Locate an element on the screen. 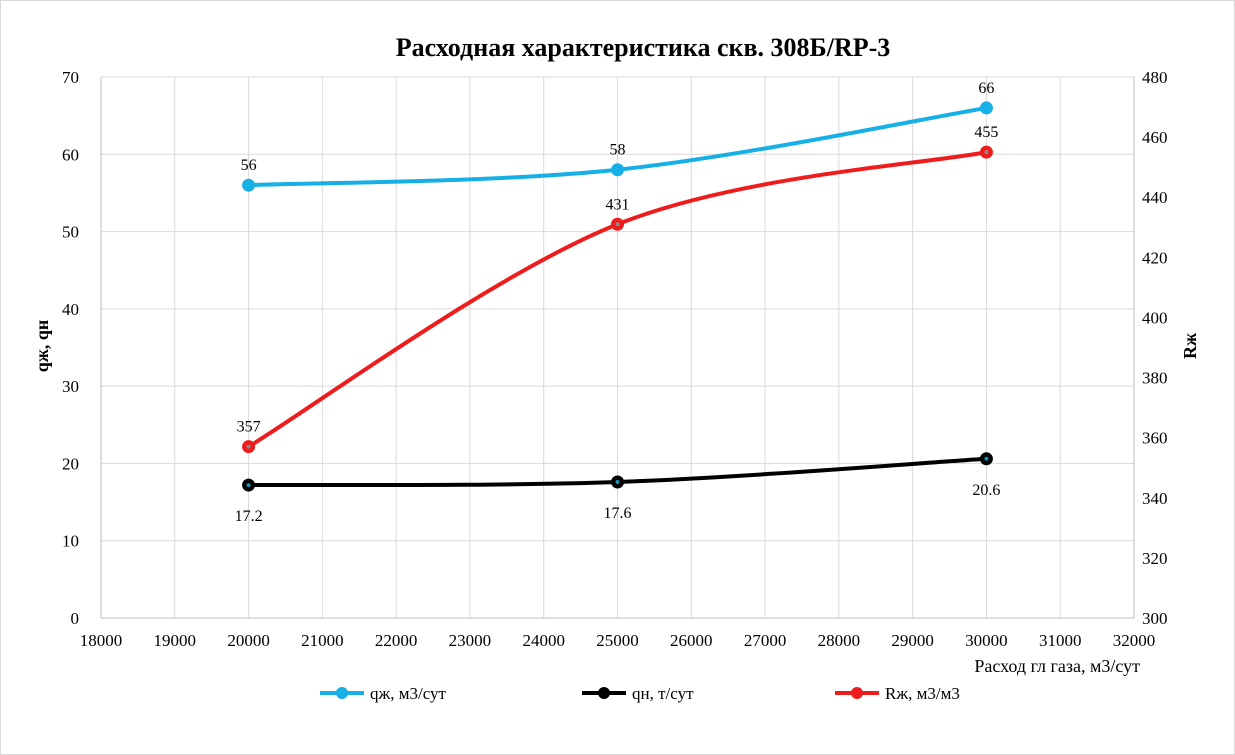 Image resolution: width=1235 pixels, height=755 pixels. y-axis-title: qж, qн is located at coordinates (42, 346).